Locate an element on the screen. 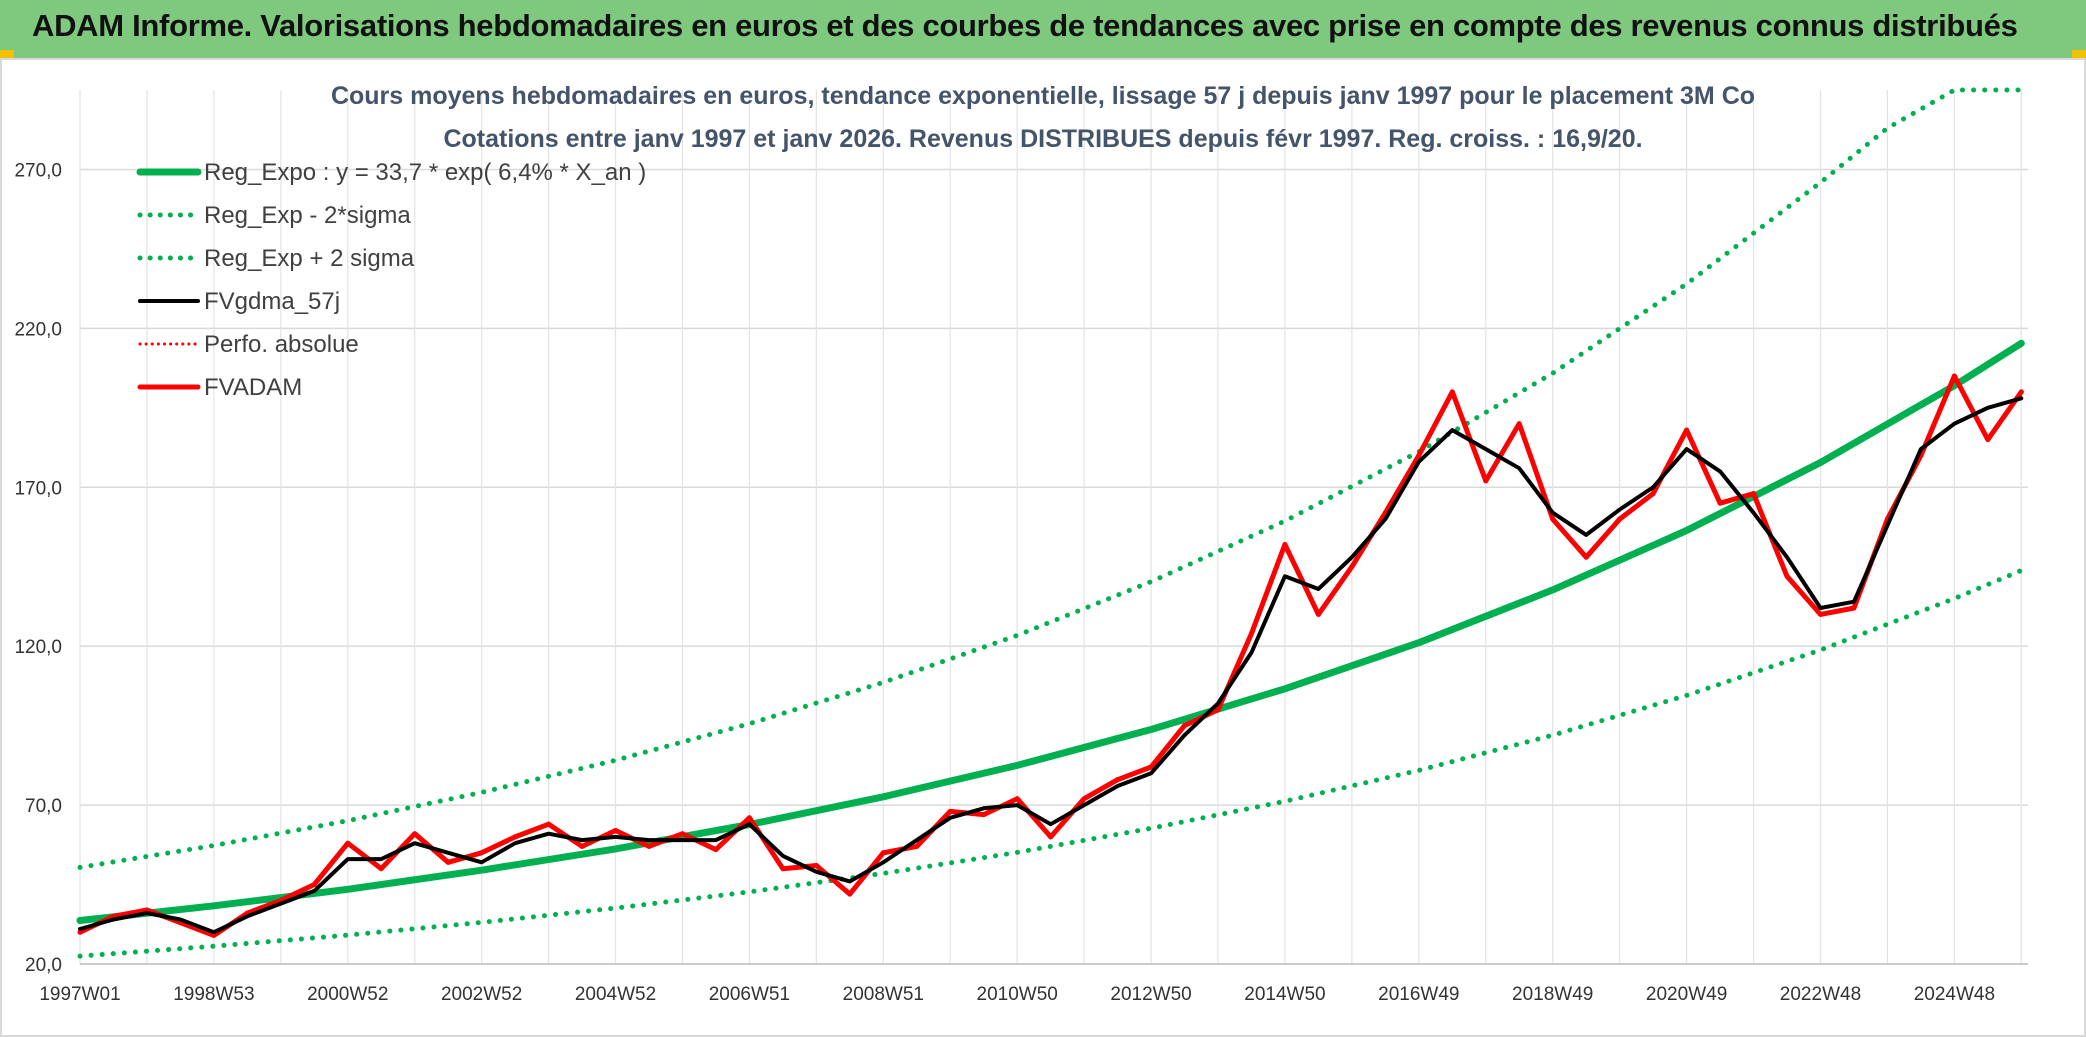 Image resolution: width=2086 pixels, height=1037 pixels. legend-label: Reg_Exp + 2 sigma is located at coordinates (309, 258).